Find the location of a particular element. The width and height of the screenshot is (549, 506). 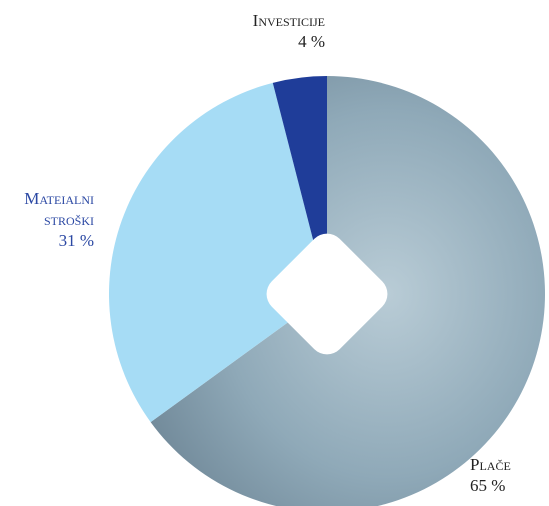

slice-label: Investicije 4 % is located at coordinates (262, 31).